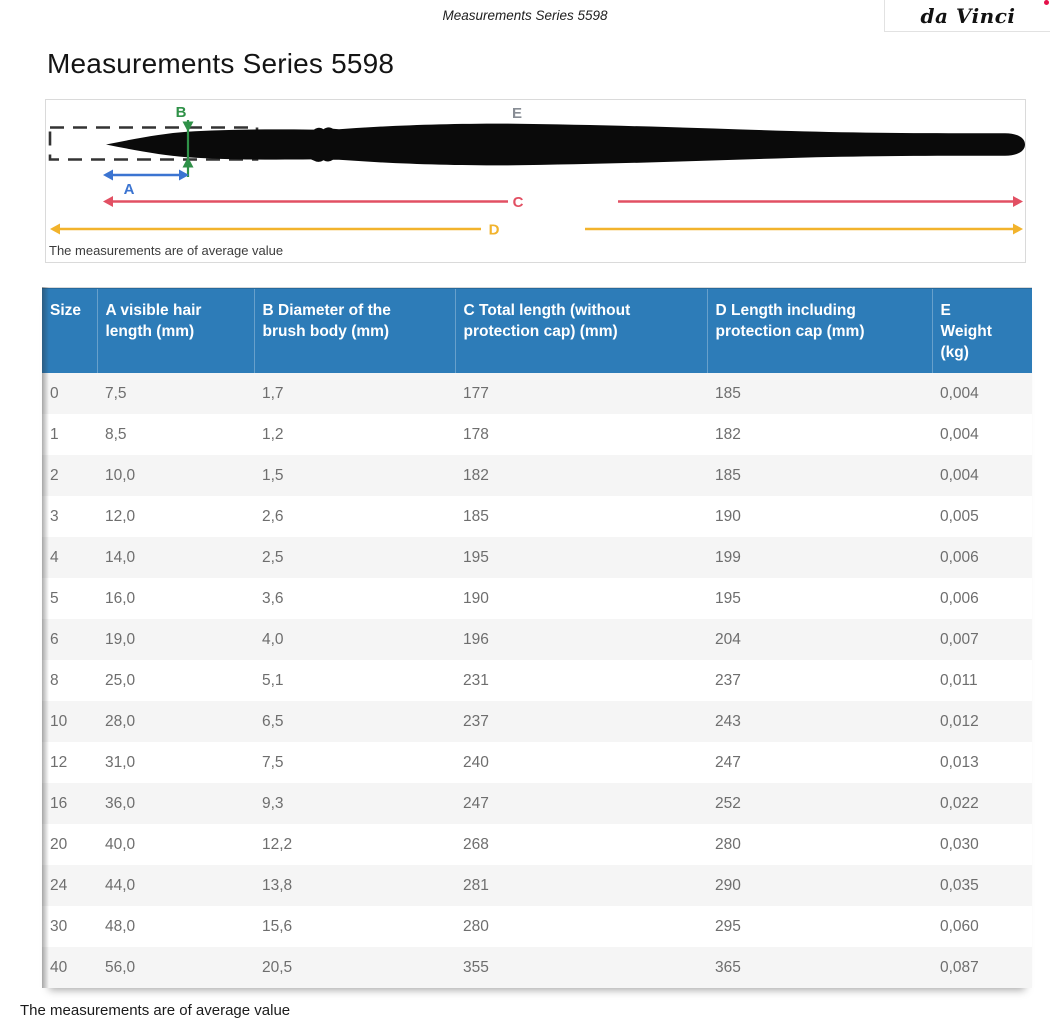 Image resolution: width=1050 pixels, height=1024 pixels. What do you see at coordinates (120, 680) in the screenshot?
I see `table-cell: 25,0` at bounding box center [120, 680].